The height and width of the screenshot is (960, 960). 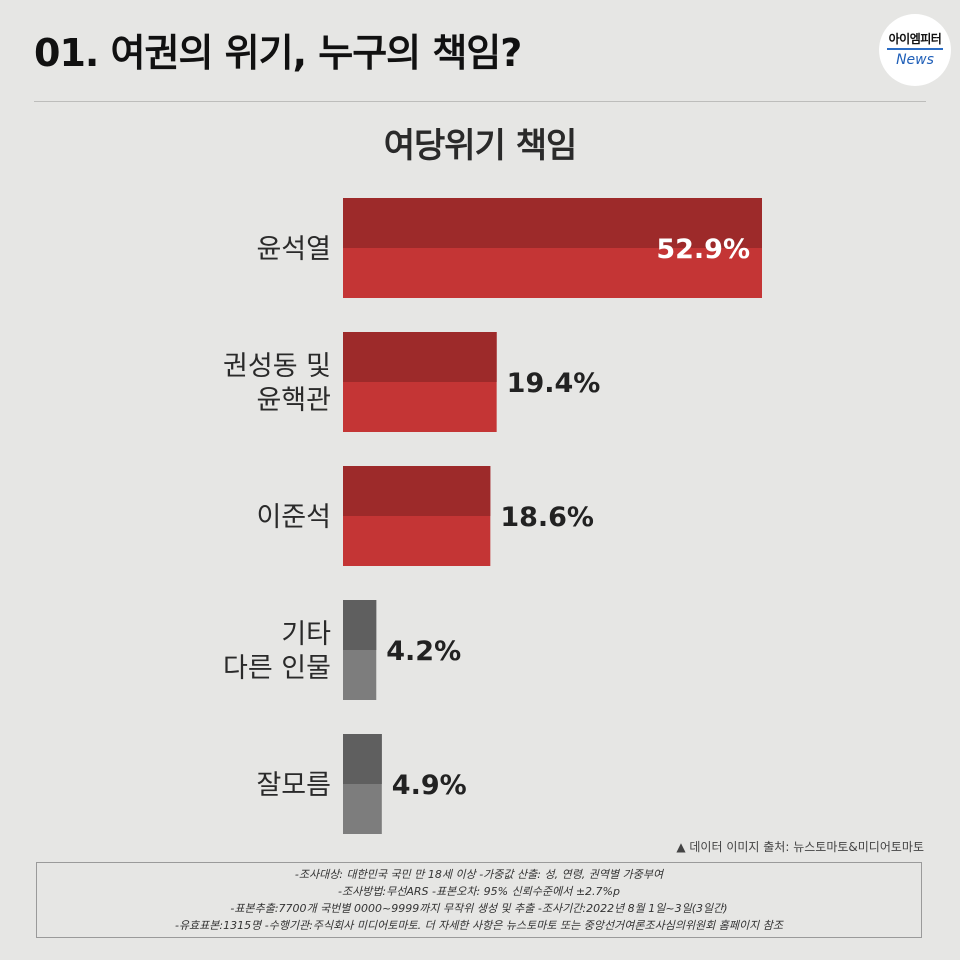 I want to click on survey-note-line: -조사방법:무선ARS -표본오차: 95% 신뢰수준에서 ±2.7%p, so click(x=478, y=891).